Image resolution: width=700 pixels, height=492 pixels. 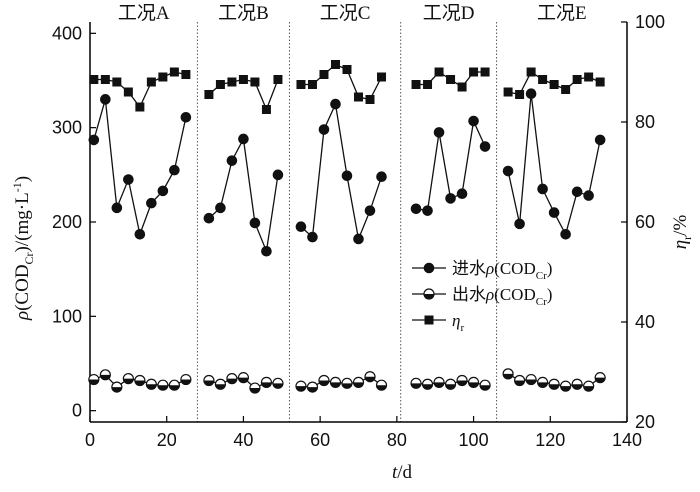 What do you see at coordinates (77, 411) in the screenshot?
I see `y-left-tick-label: 0` at bounding box center [77, 411].